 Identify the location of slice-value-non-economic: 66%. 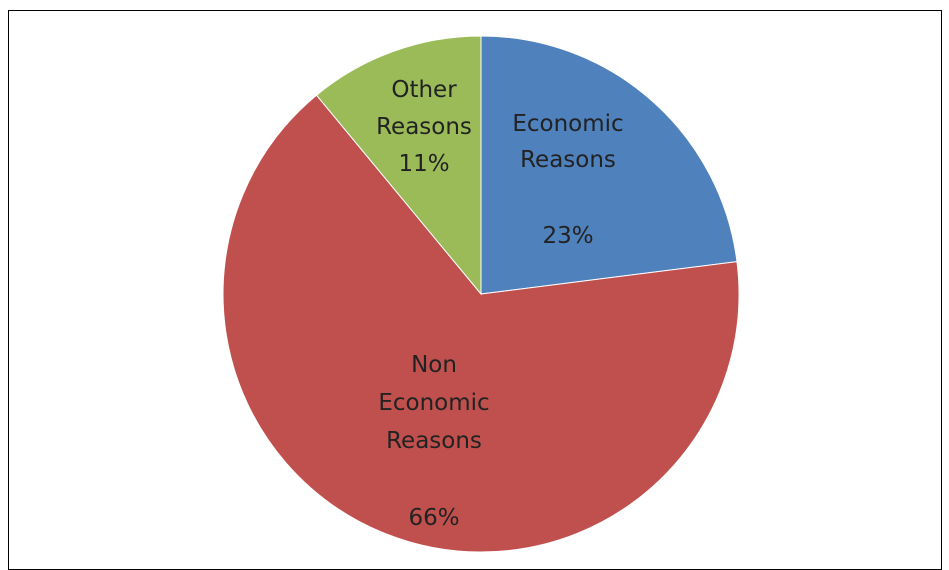
(433, 518).